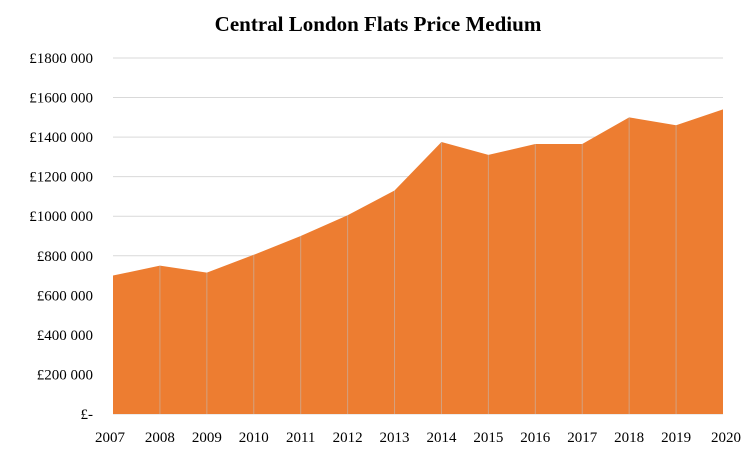 Image resolution: width=756 pixels, height=455 pixels. What do you see at coordinates (348, 438) in the screenshot?
I see `x-tick-label: 2012` at bounding box center [348, 438].